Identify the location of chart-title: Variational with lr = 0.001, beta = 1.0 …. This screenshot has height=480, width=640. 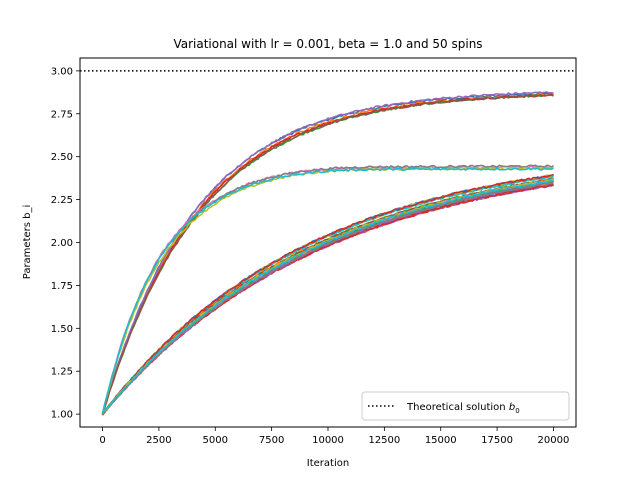
(327, 44).